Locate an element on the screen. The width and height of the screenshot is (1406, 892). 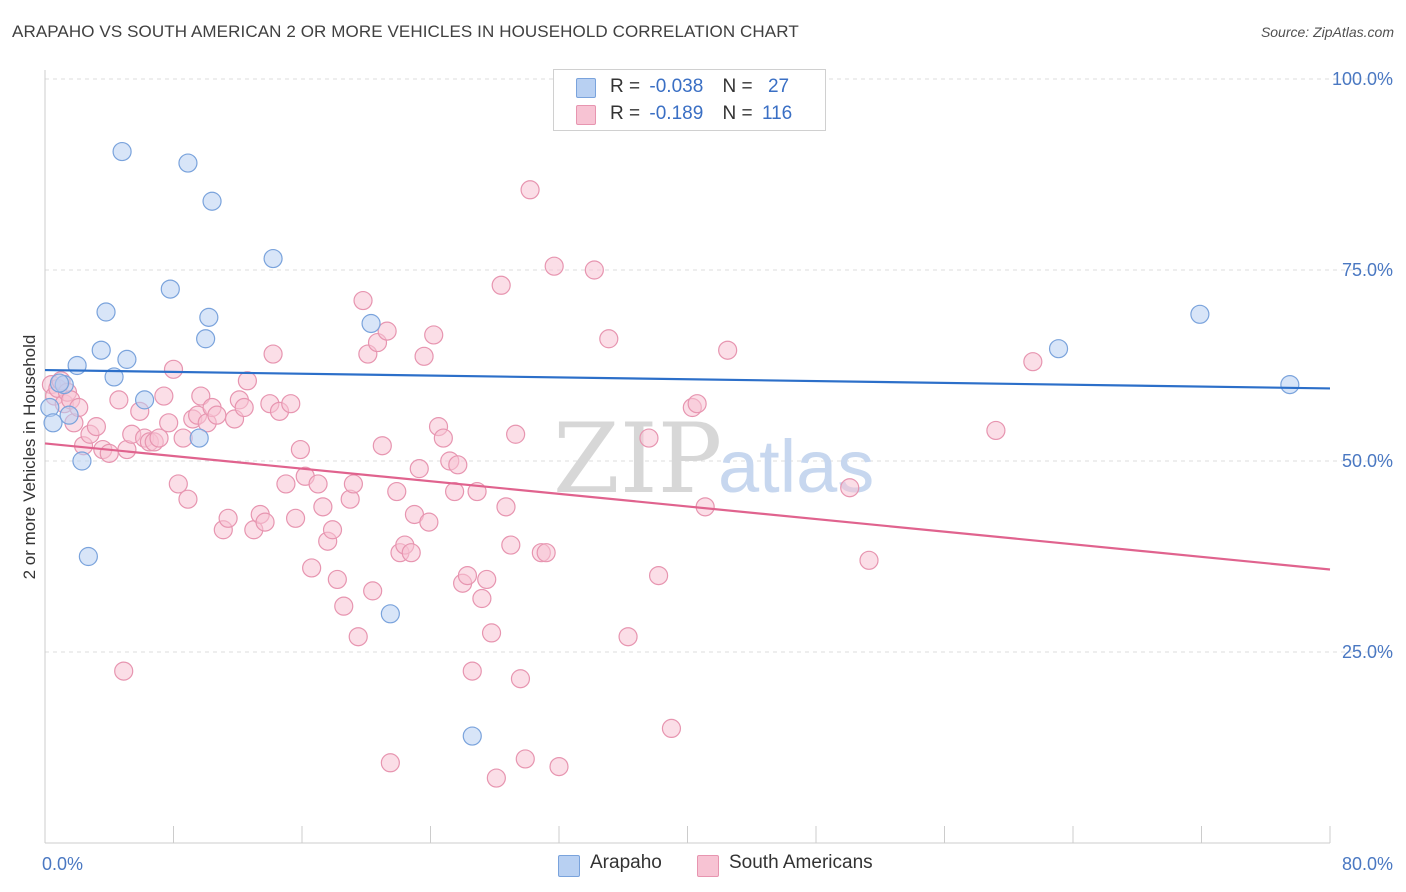
legend-r-value: -0.189 is located at coordinates (676, 113).